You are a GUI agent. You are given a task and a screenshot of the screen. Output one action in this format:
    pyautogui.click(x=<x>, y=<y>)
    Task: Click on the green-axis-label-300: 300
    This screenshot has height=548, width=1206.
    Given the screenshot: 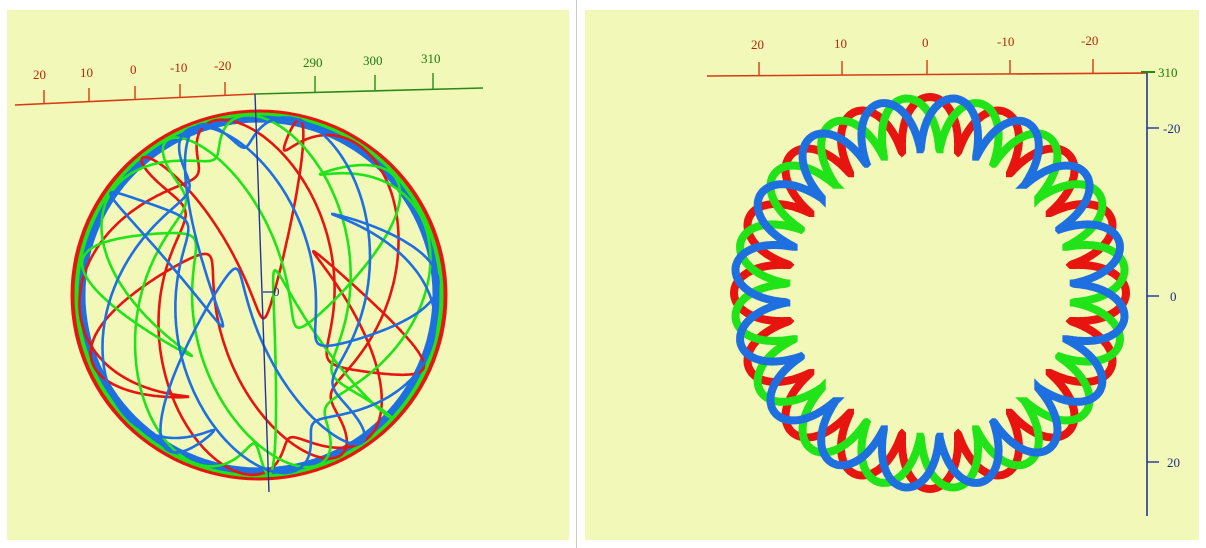 What is the action you would take?
    pyautogui.click(x=373, y=60)
    